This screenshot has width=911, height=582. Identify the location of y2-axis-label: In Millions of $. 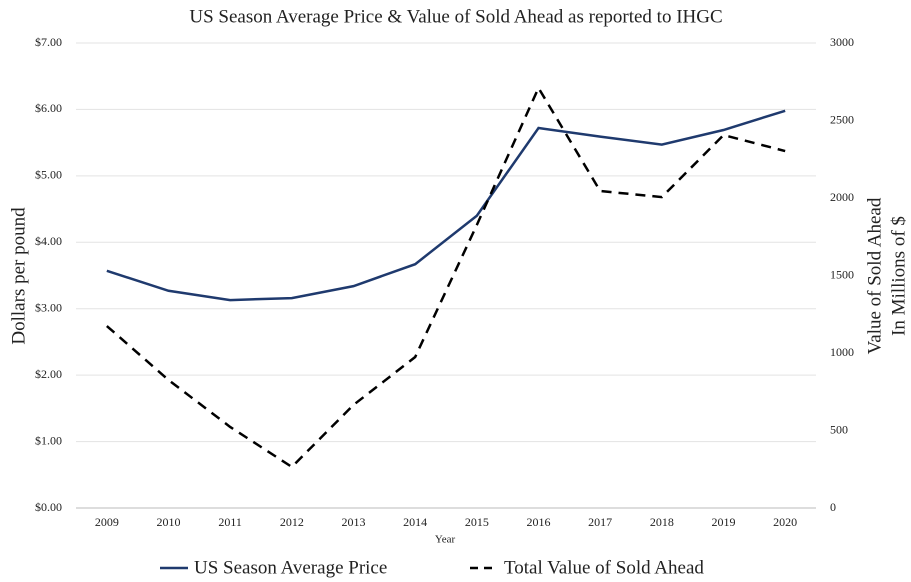
(898, 276).